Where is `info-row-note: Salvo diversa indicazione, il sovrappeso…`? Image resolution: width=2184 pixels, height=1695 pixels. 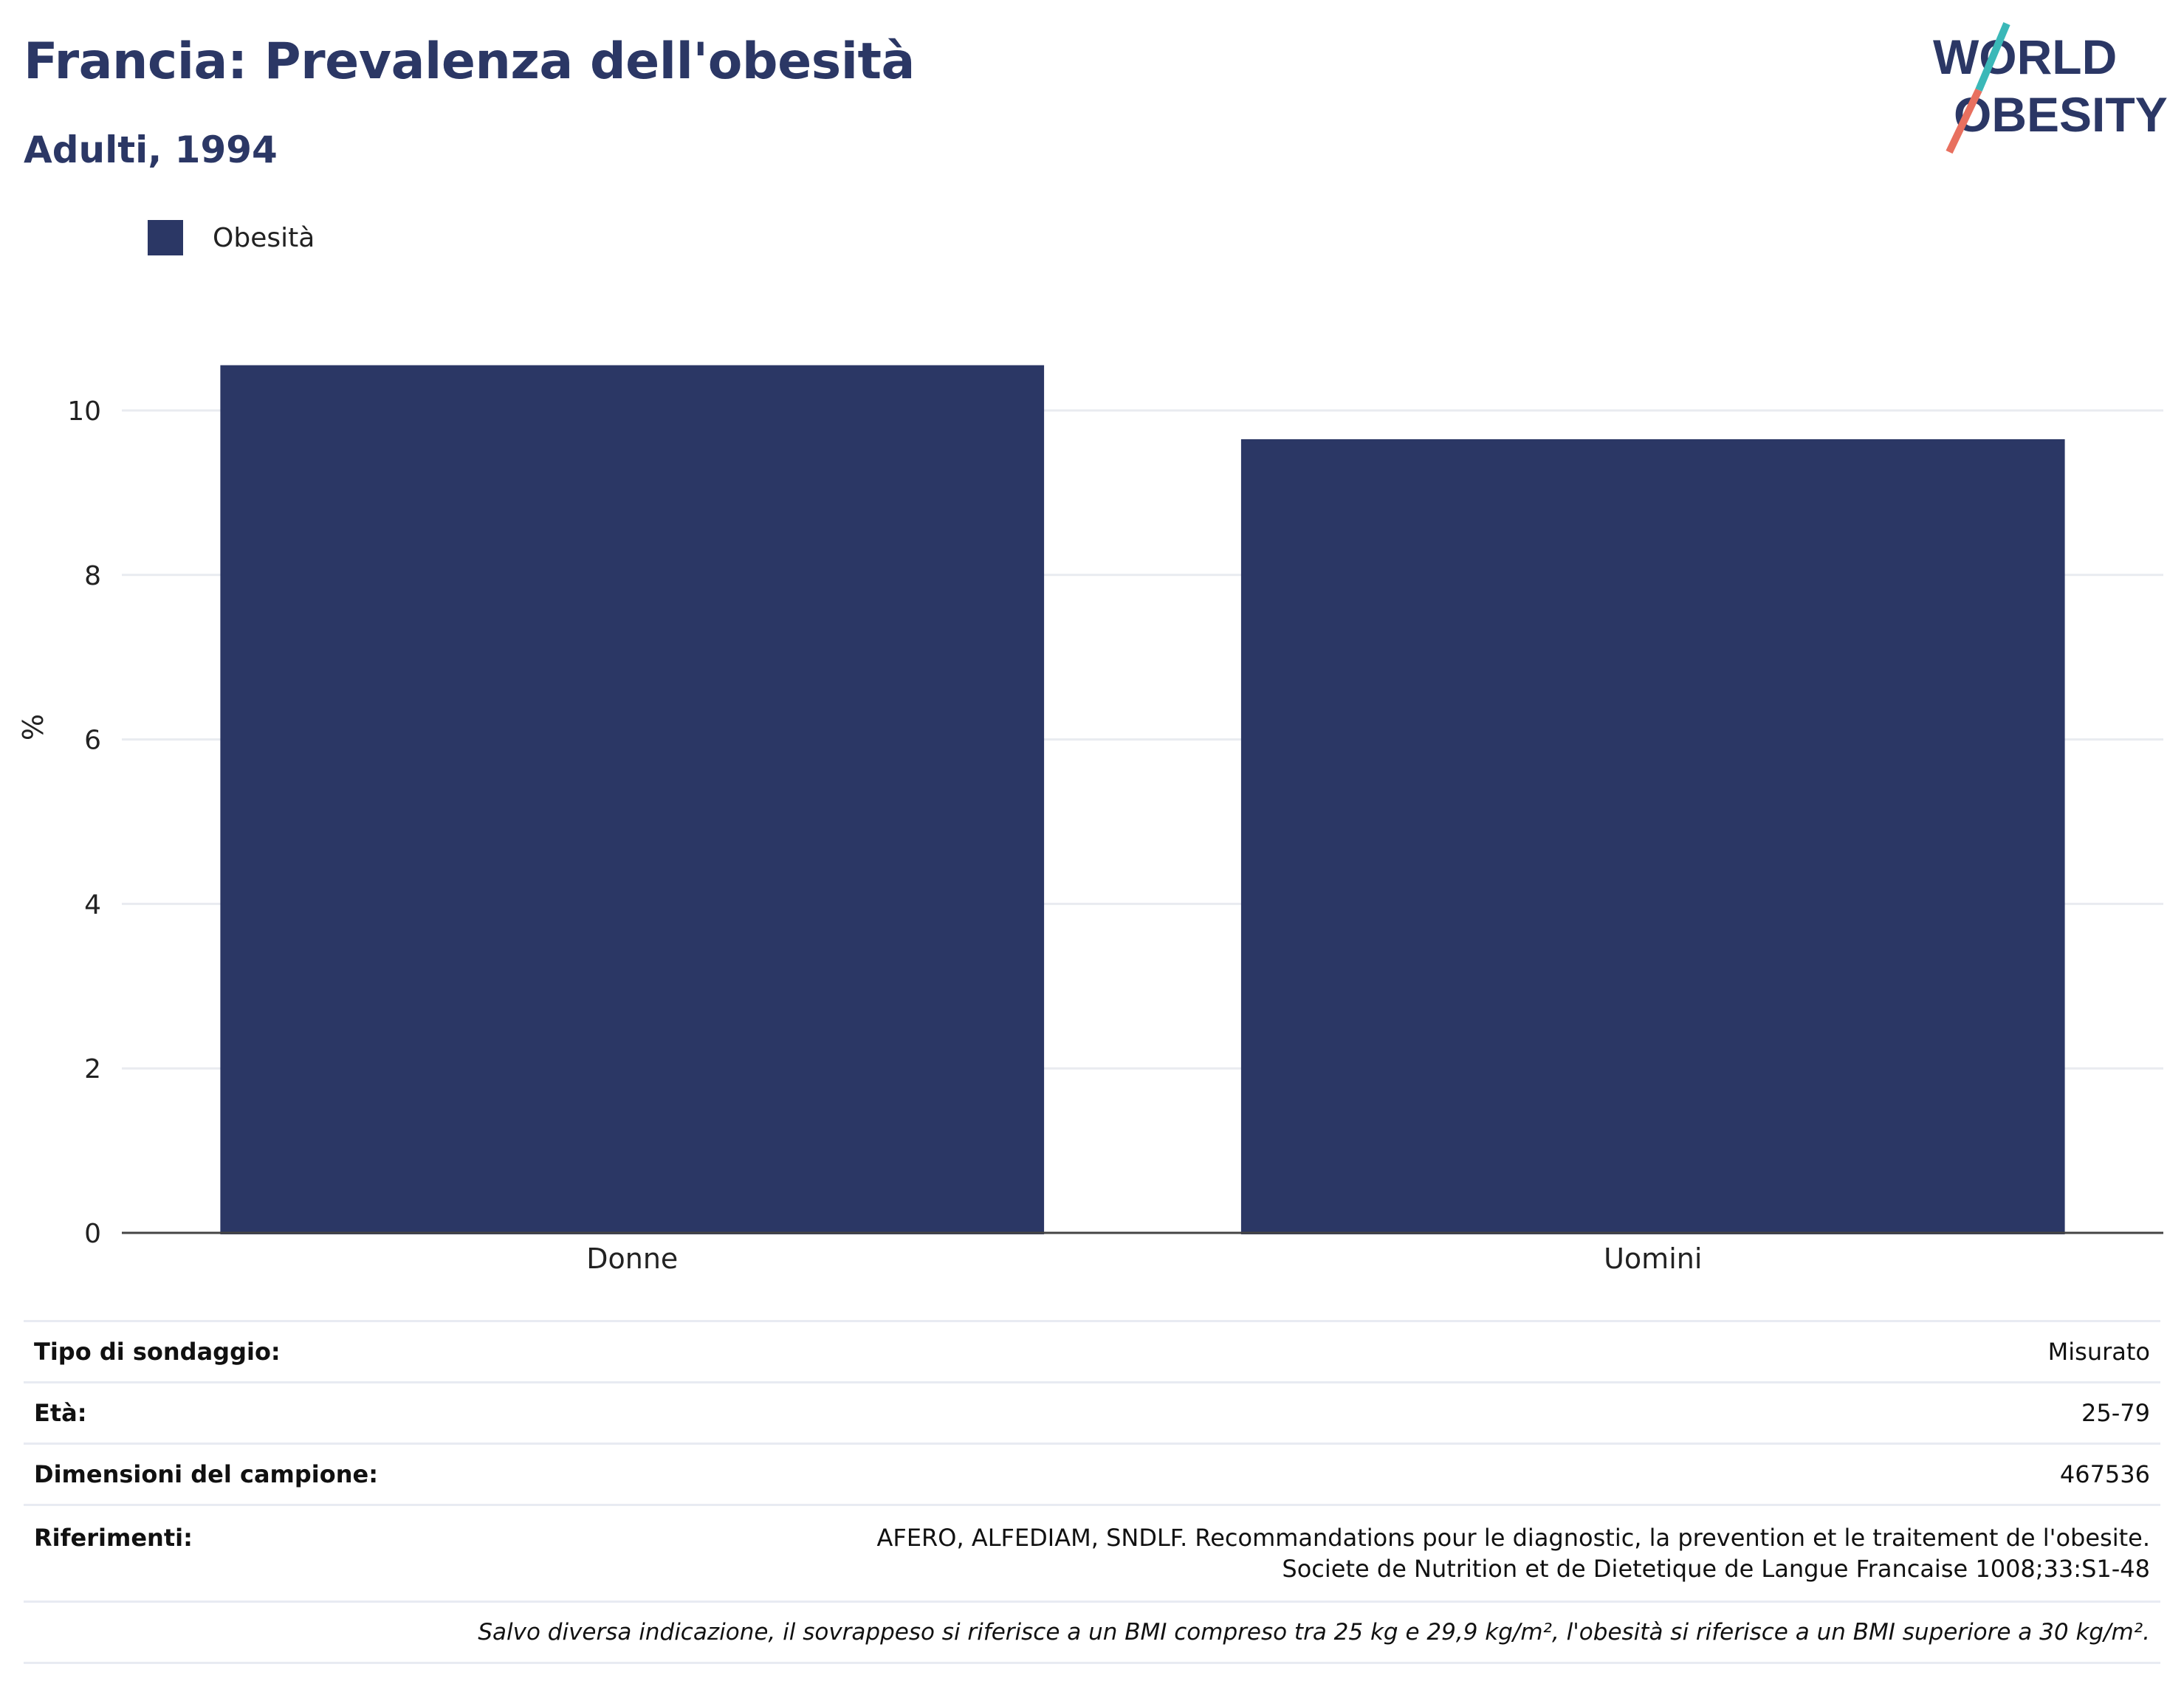 info-row-note: Salvo diversa indicazione, il sovrappeso… is located at coordinates (1092, 1632).